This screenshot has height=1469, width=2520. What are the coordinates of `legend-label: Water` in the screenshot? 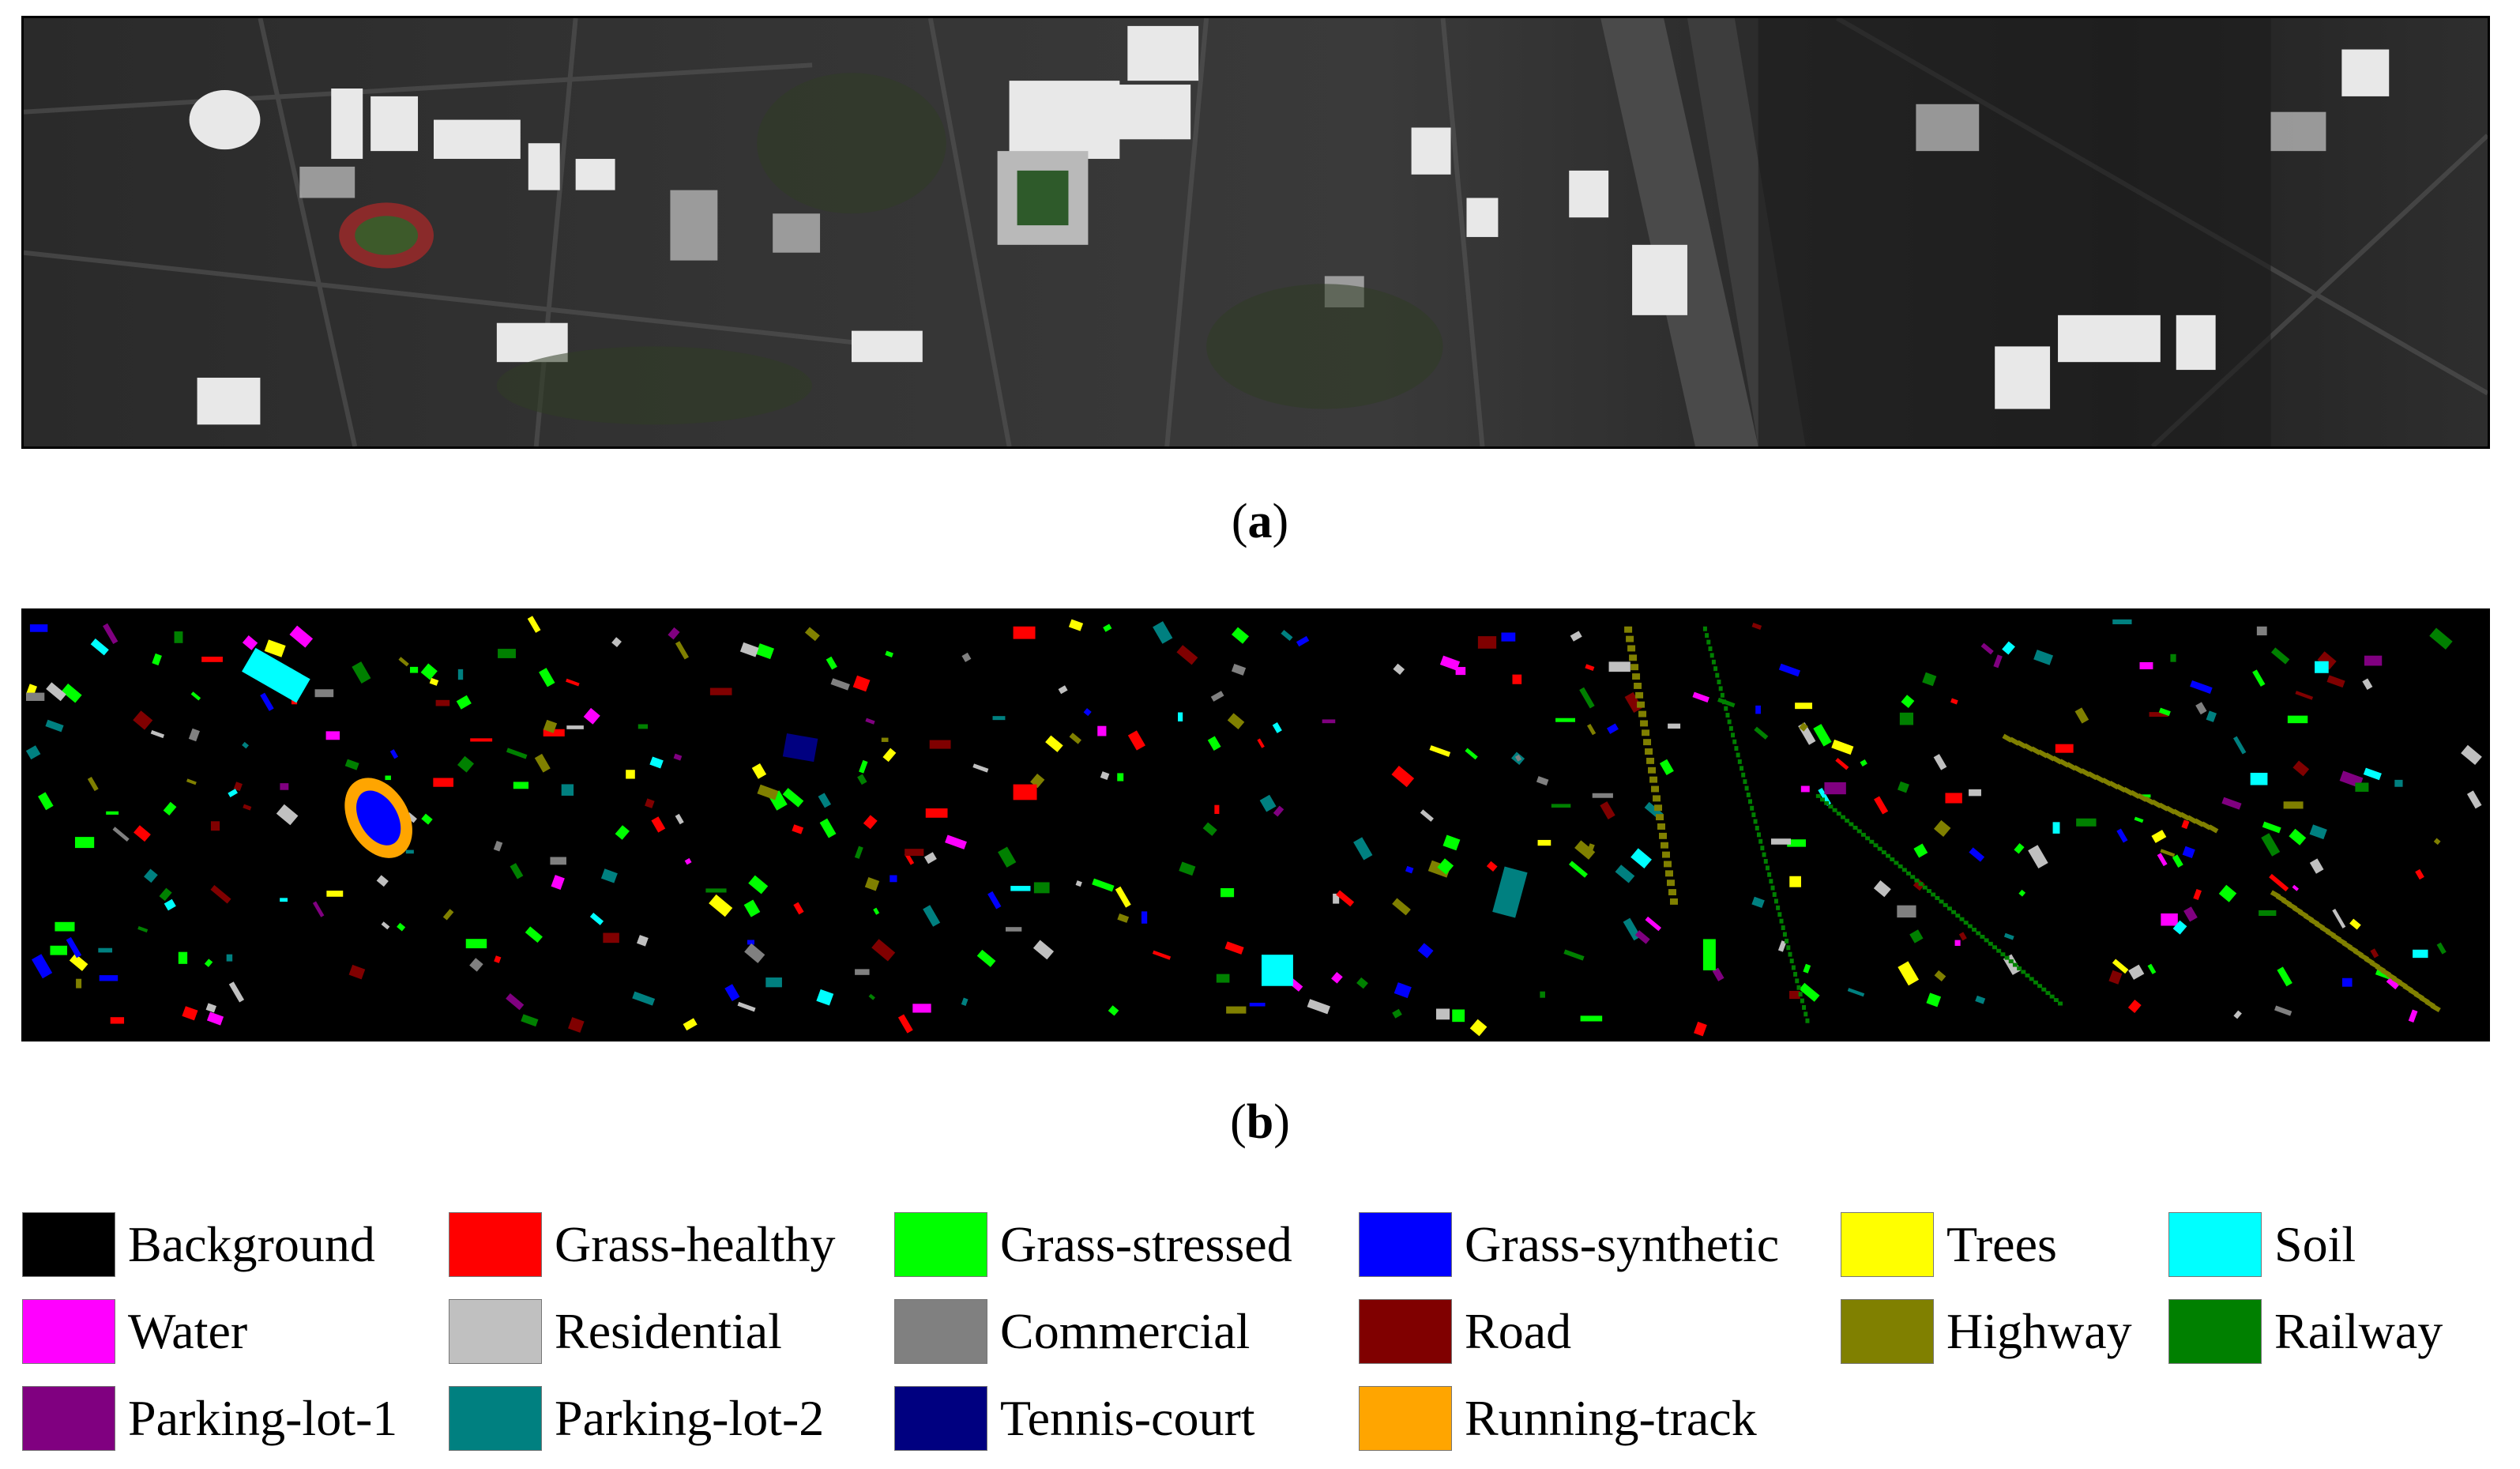 It's located at (188, 1331).